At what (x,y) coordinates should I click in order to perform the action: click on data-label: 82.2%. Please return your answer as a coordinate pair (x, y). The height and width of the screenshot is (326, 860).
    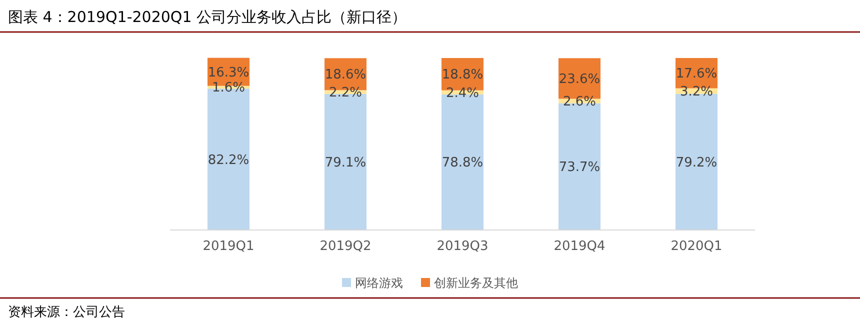
    Looking at the image, I should click on (229, 160).